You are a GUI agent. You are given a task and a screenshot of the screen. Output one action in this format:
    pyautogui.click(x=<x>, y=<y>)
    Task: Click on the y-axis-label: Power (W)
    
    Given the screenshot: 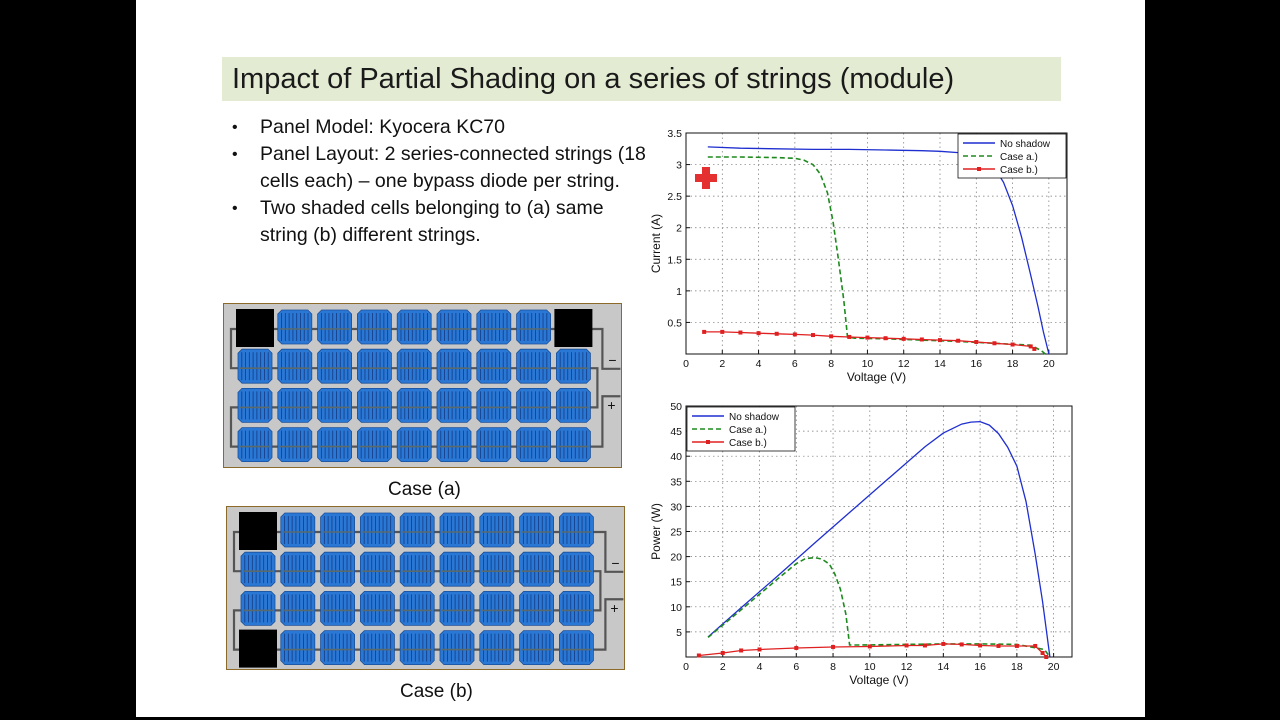 What is the action you would take?
    pyautogui.click(x=656, y=531)
    